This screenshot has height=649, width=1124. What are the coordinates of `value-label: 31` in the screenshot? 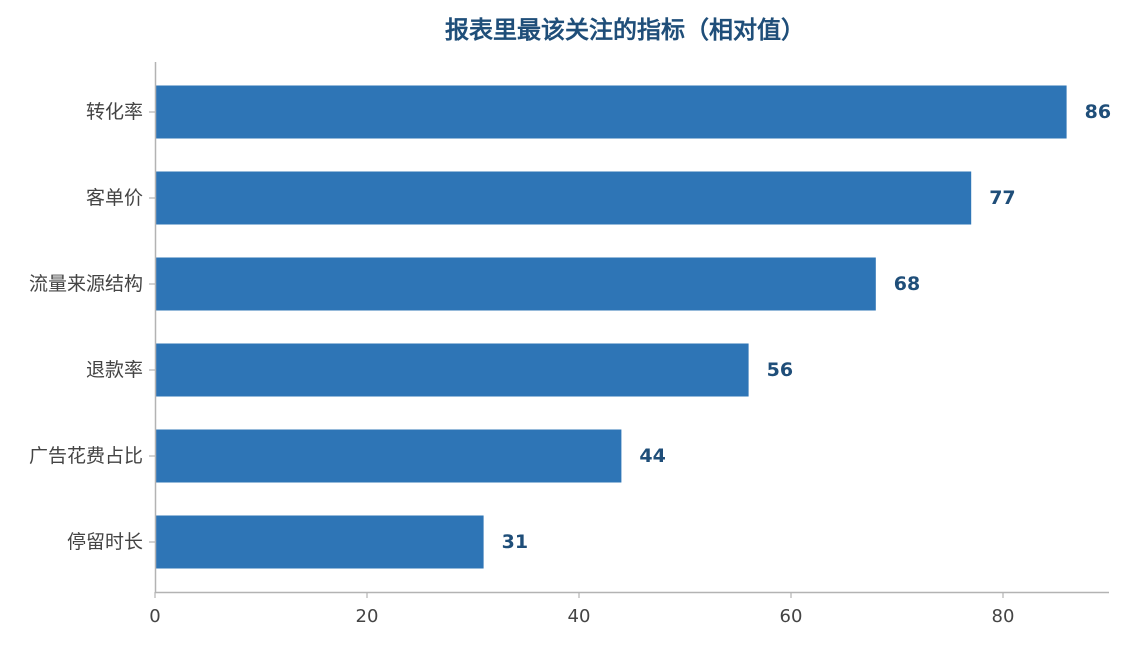 It's located at (515, 542).